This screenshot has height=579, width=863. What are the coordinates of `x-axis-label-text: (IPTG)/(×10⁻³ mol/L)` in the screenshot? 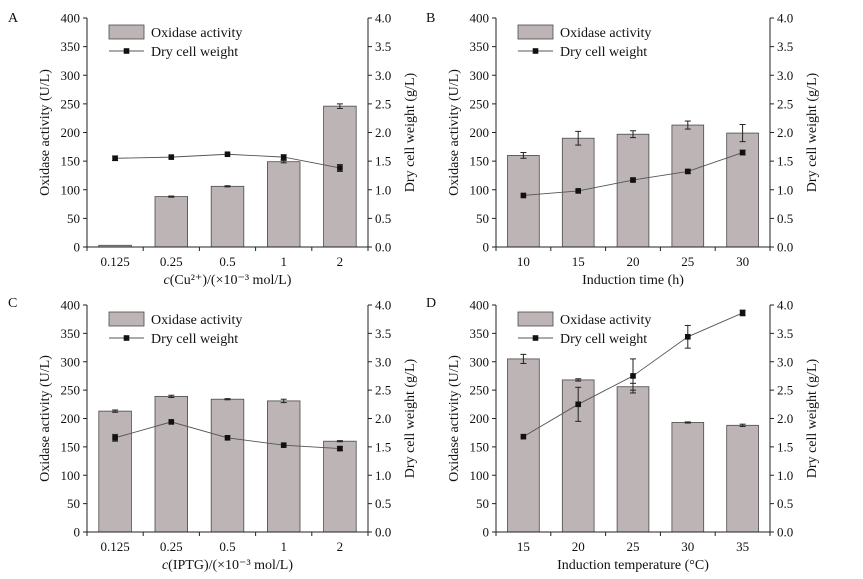 It's located at (230, 565).